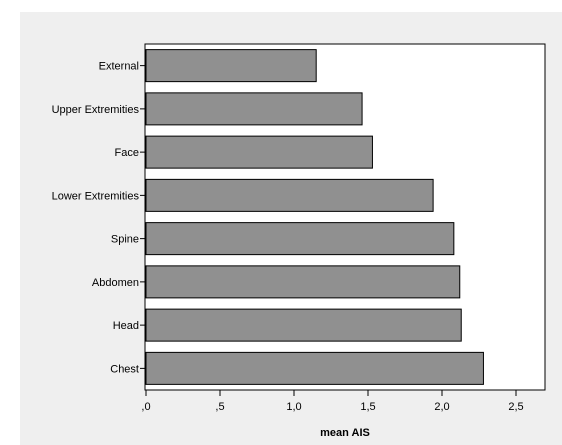 The image size is (562, 445). Describe the element at coordinates (254, 109) in the screenshot. I see `bar-upper-extremities` at that location.